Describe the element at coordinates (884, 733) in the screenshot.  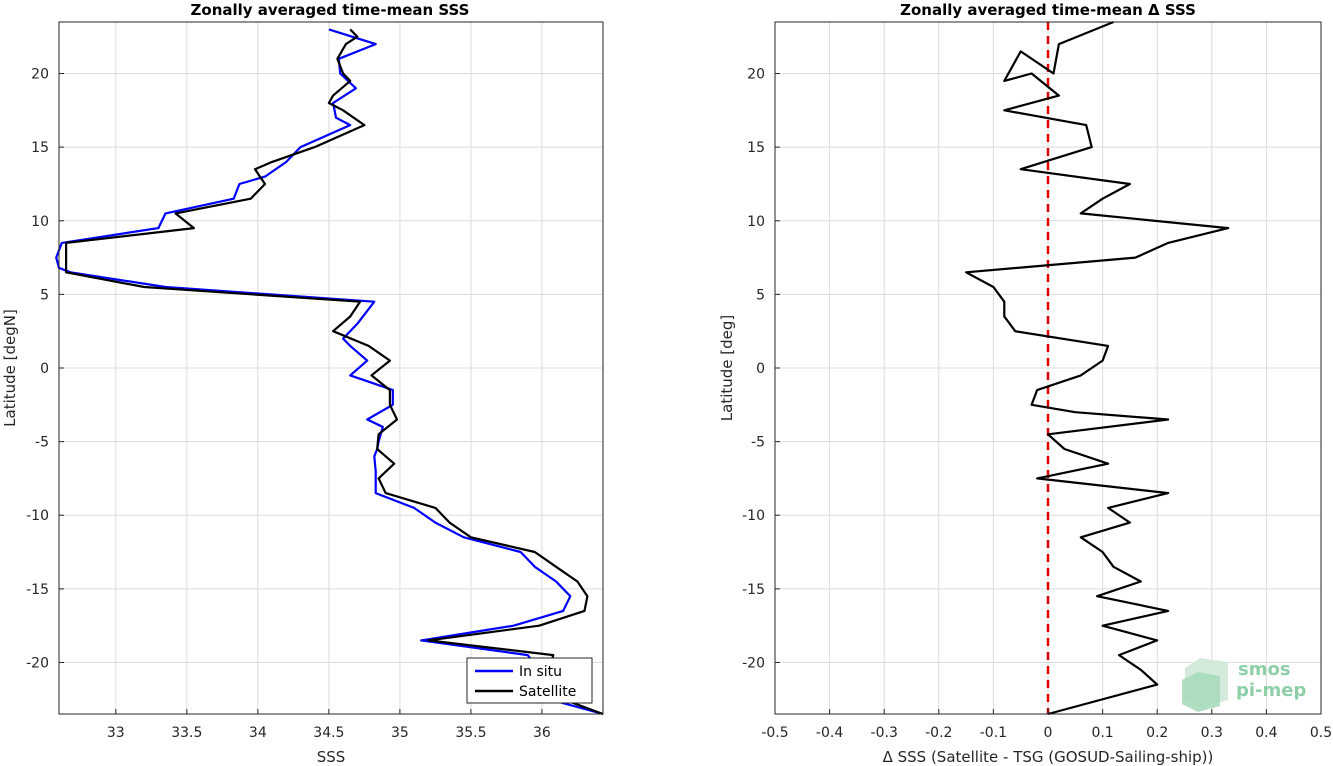
I see `x-tick-label: -0.3` at that location.